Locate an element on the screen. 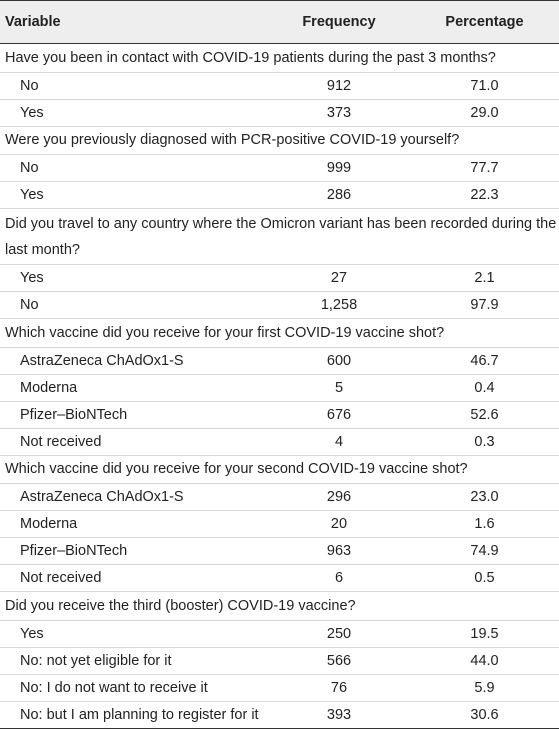  table-row: Yes 373 29.0 is located at coordinates (279, 113).